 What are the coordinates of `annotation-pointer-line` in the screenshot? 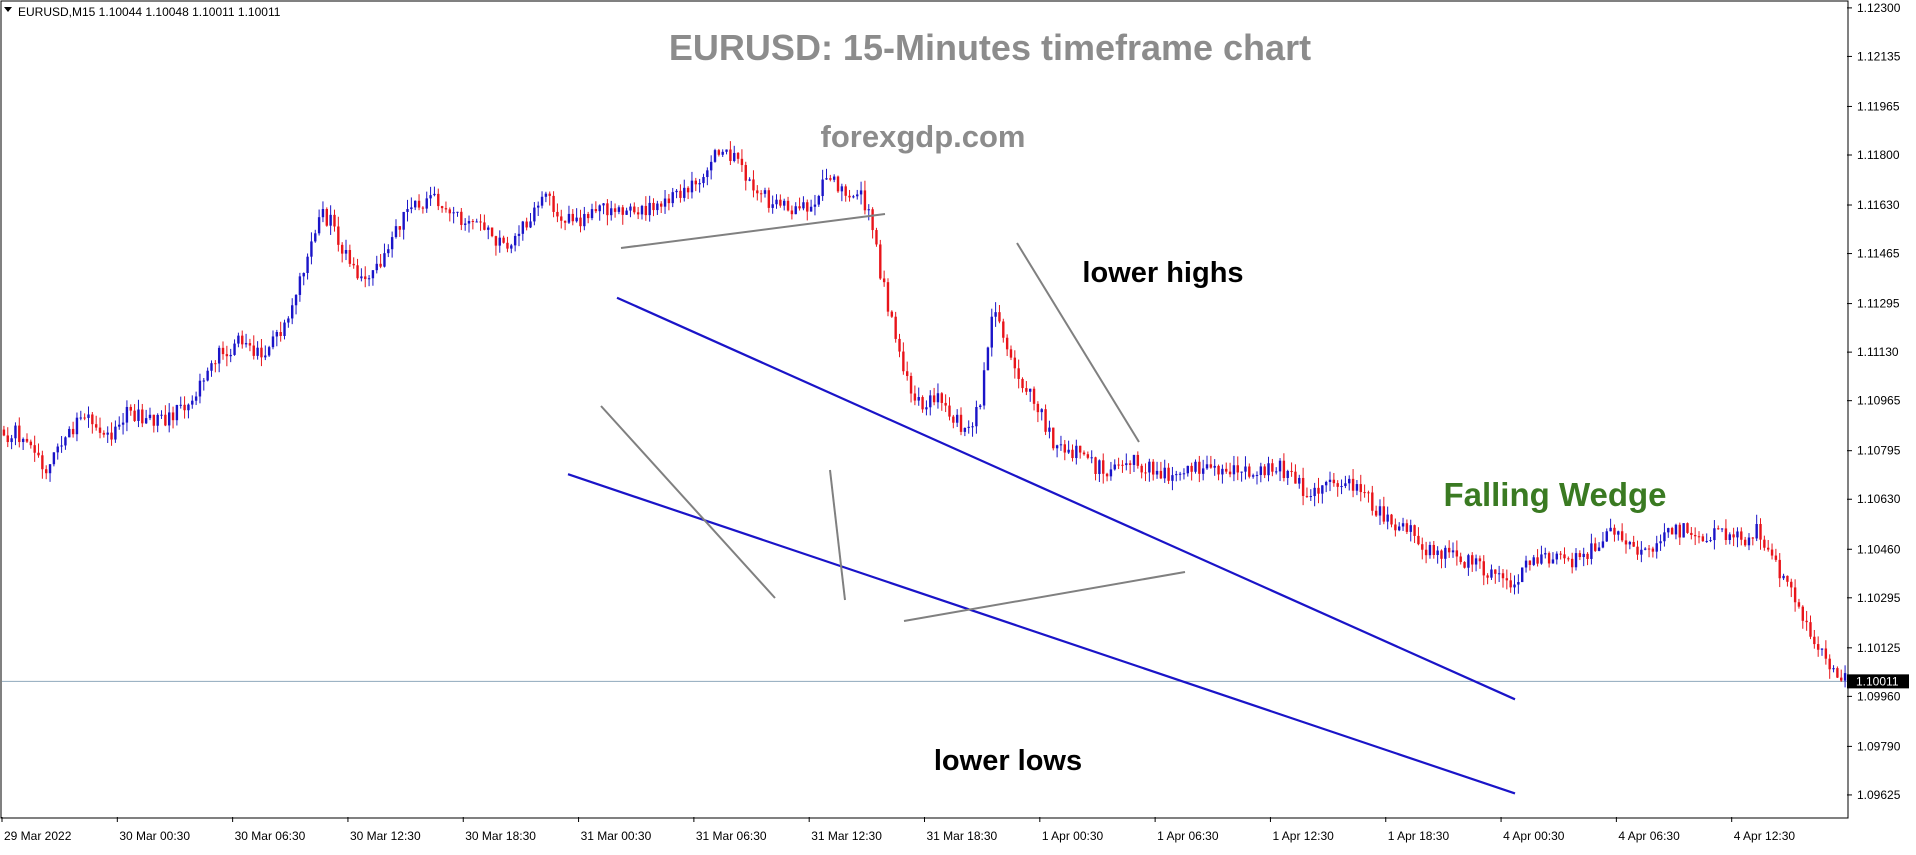 It's located at (1044, 596).